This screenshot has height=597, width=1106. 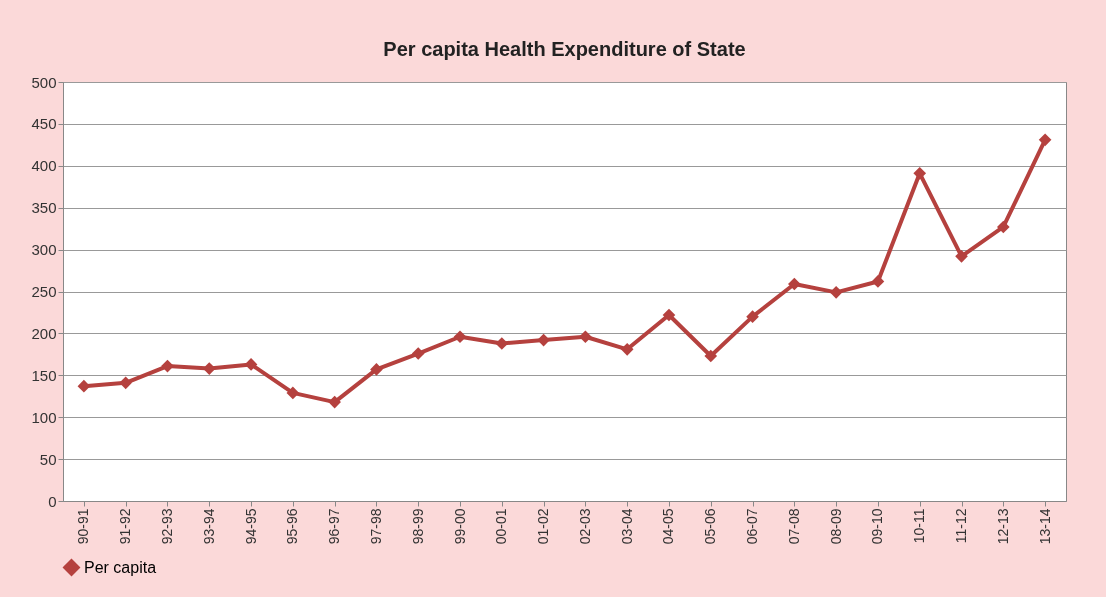 I want to click on chart-title: Per capita Health Expenditure of State, so click(x=564, y=49).